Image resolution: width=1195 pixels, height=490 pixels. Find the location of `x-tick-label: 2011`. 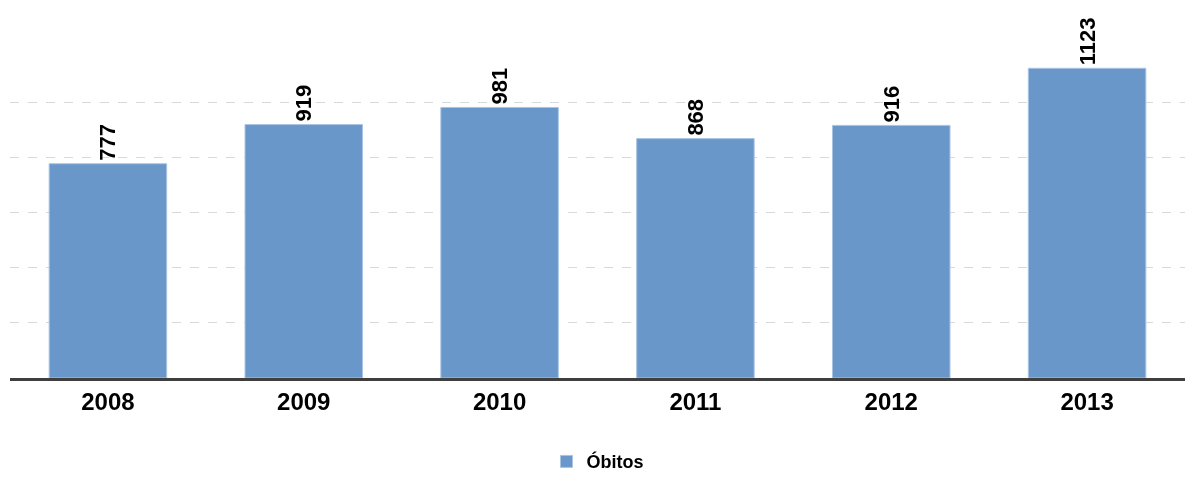

x-tick-label: 2011 is located at coordinates (695, 401).